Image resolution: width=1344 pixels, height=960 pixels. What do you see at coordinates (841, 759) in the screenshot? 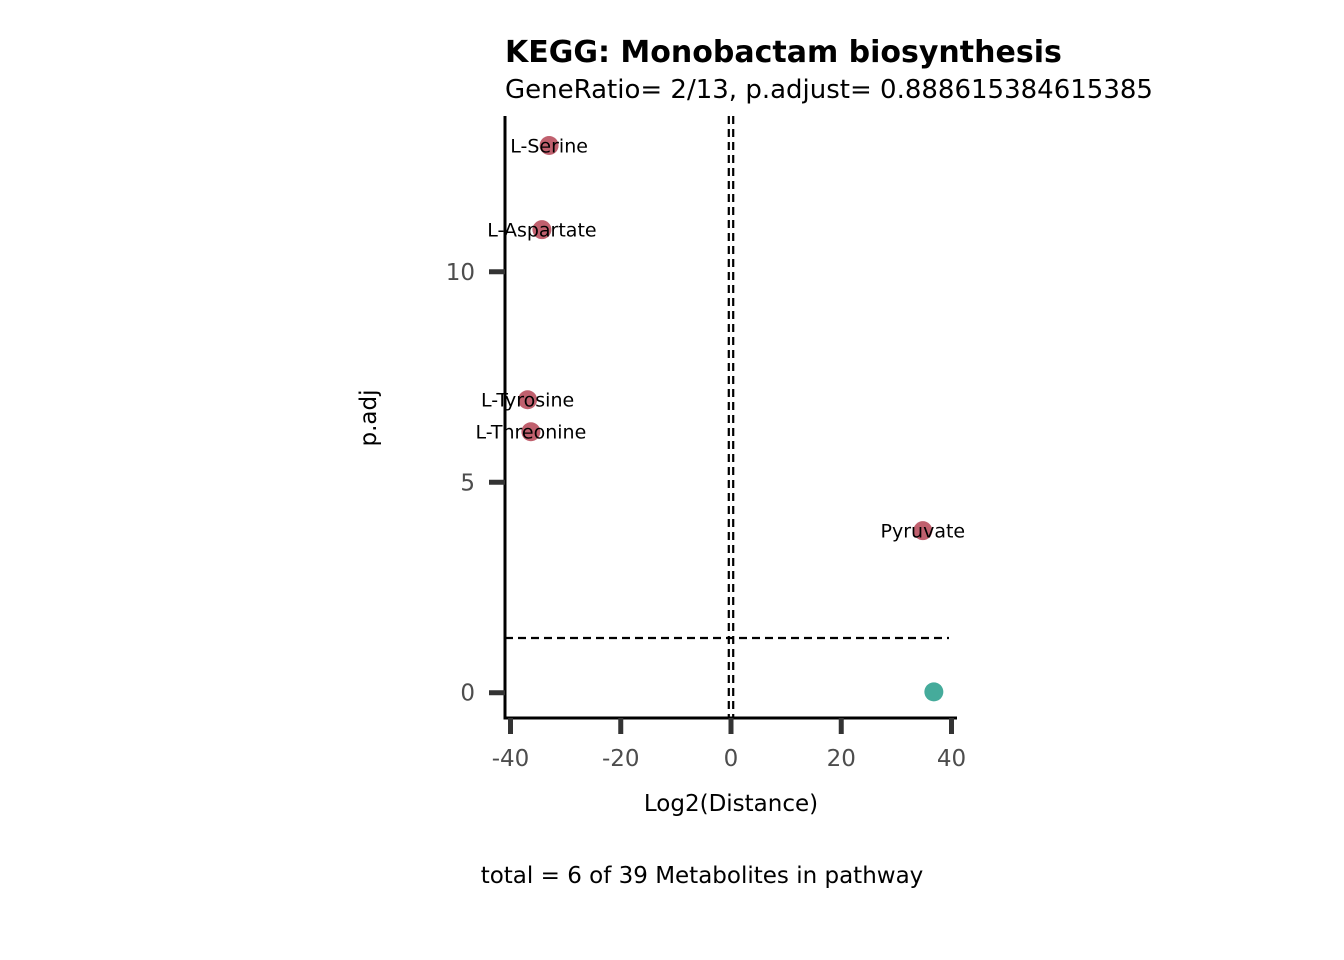
I see `x-tick-label: 20` at bounding box center [841, 759].